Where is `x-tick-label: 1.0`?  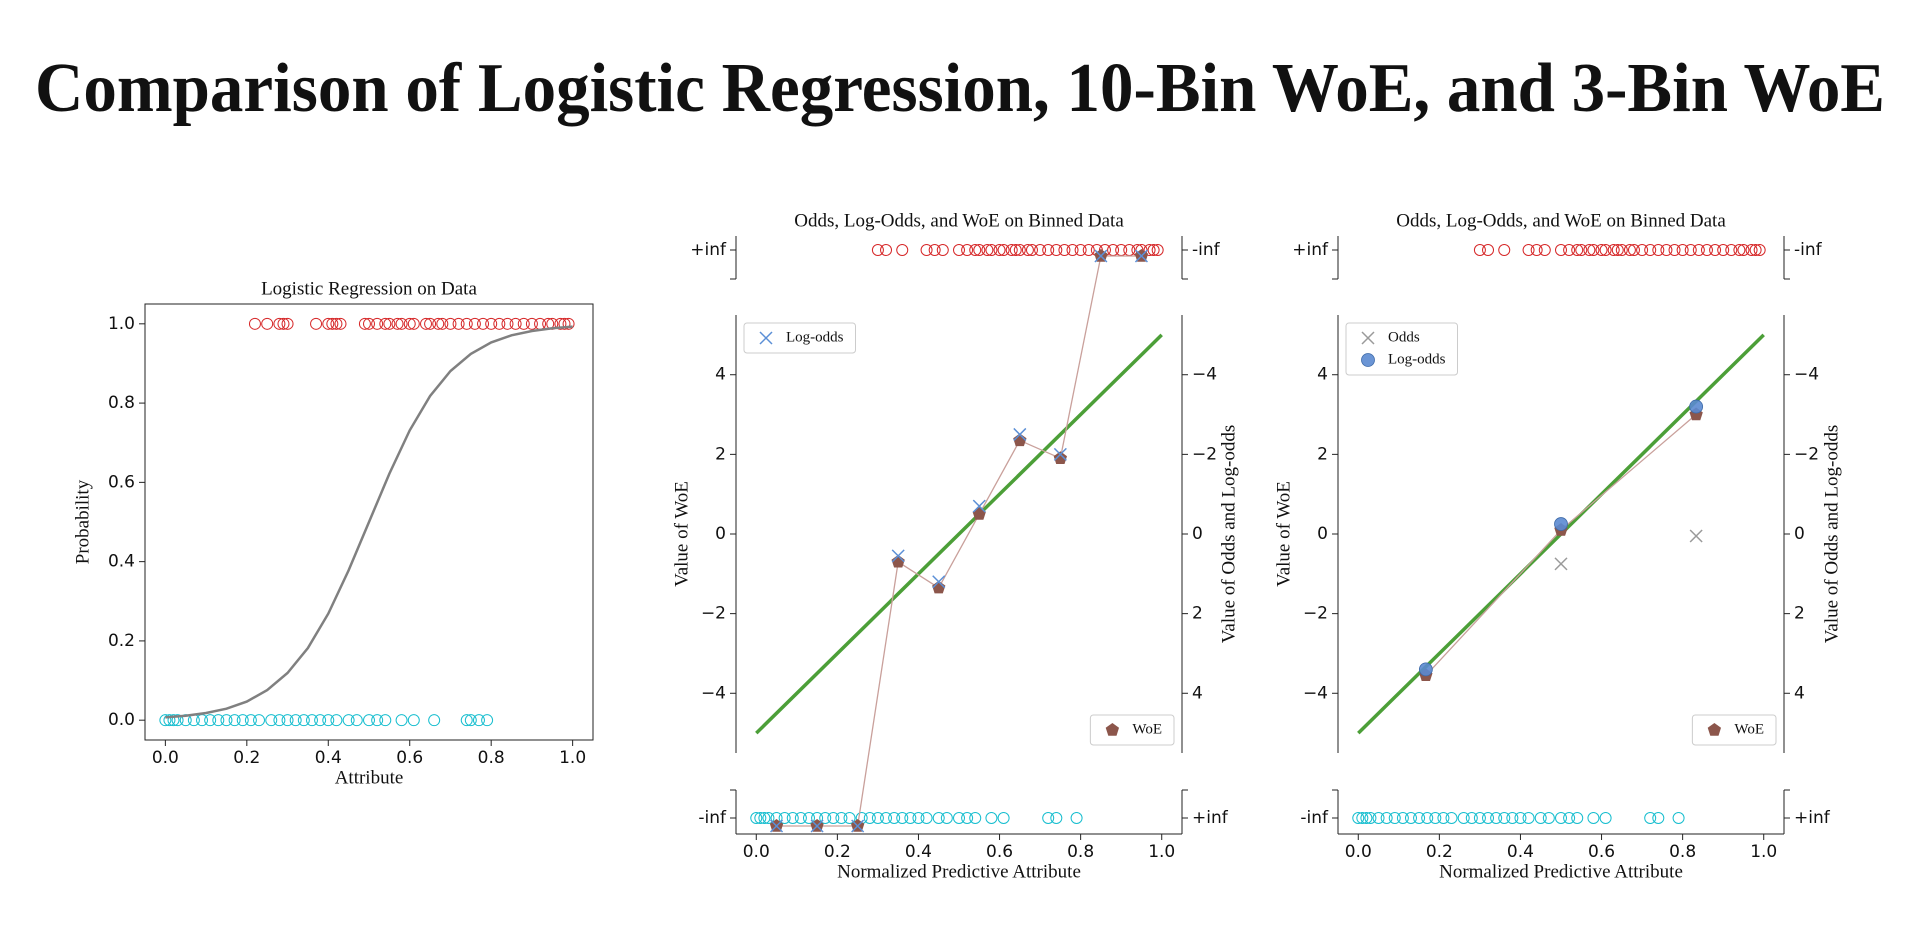
x-tick-label: 1.0 is located at coordinates (1763, 852).